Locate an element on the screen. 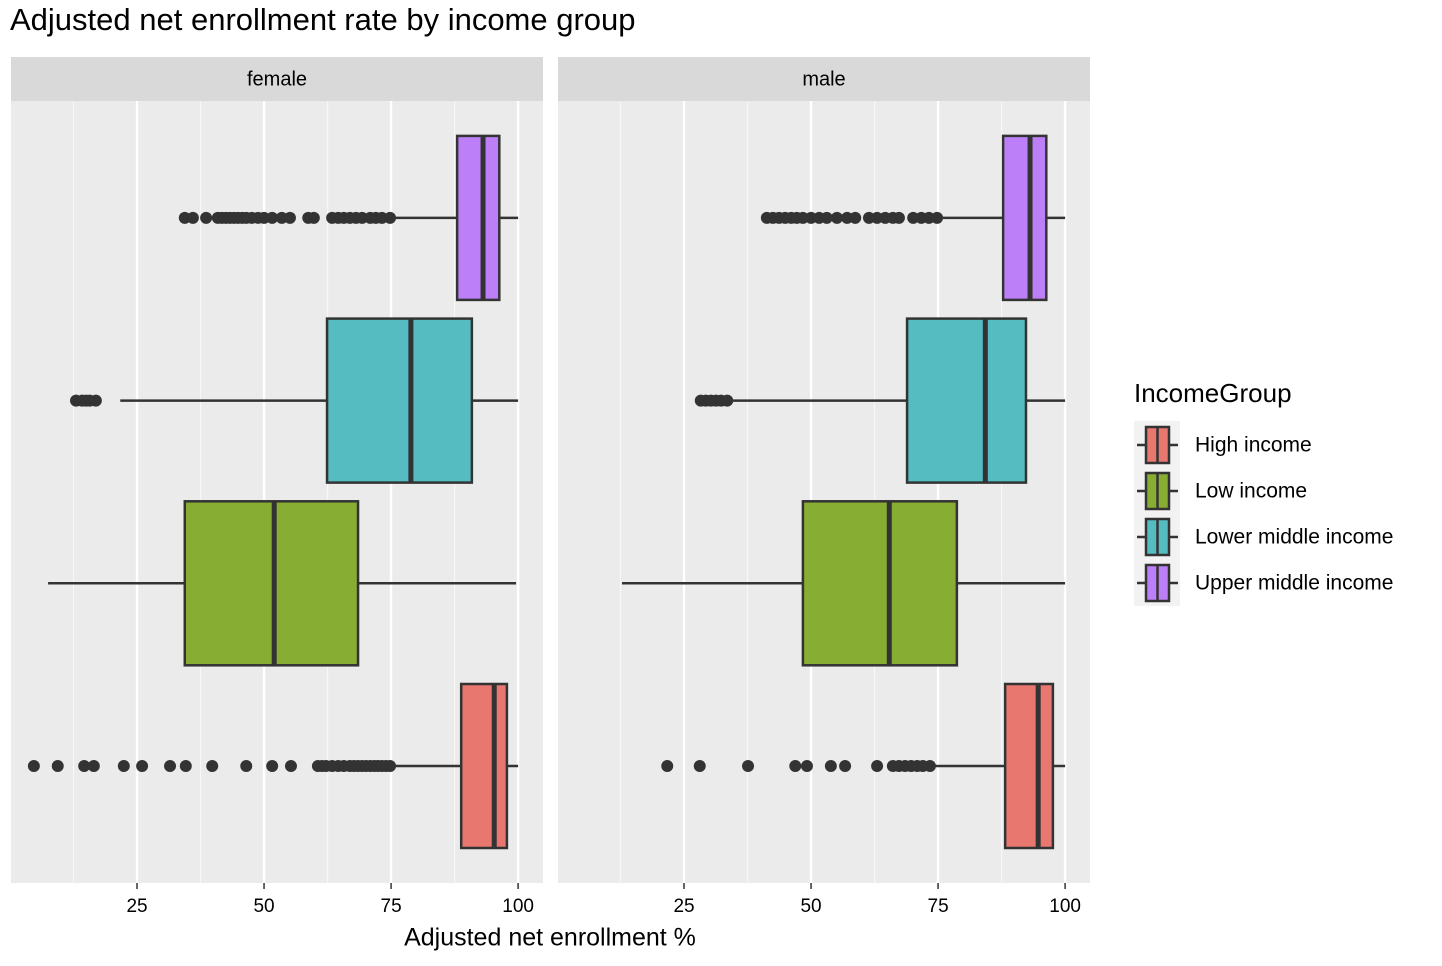  x-axis-label: Adjusted net enrollment % is located at coordinates (550, 938).